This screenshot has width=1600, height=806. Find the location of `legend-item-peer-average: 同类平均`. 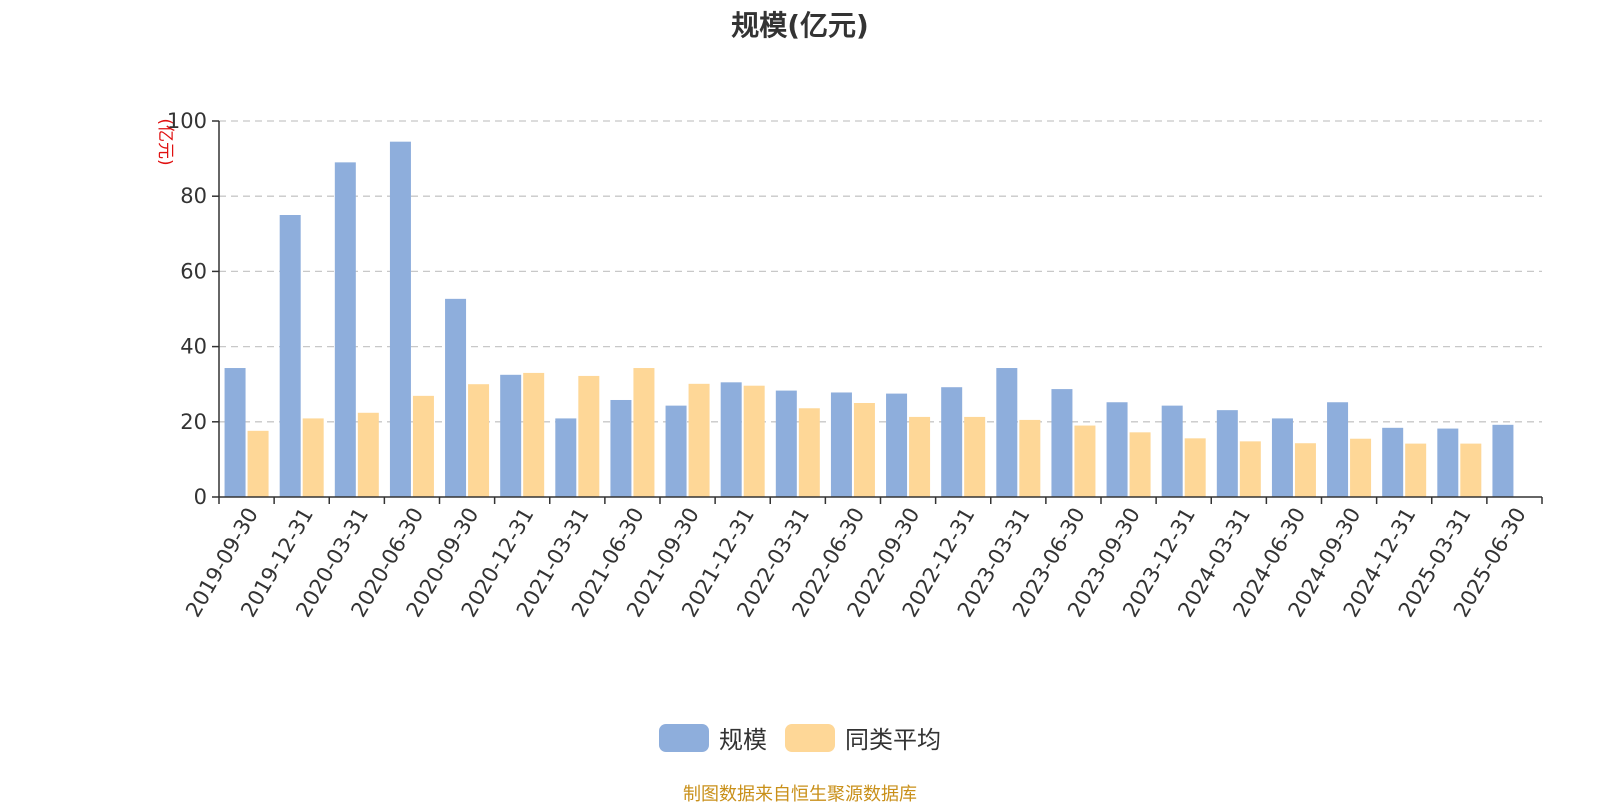

legend-item-peer-average: 同类平均 is located at coordinates (863, 737).